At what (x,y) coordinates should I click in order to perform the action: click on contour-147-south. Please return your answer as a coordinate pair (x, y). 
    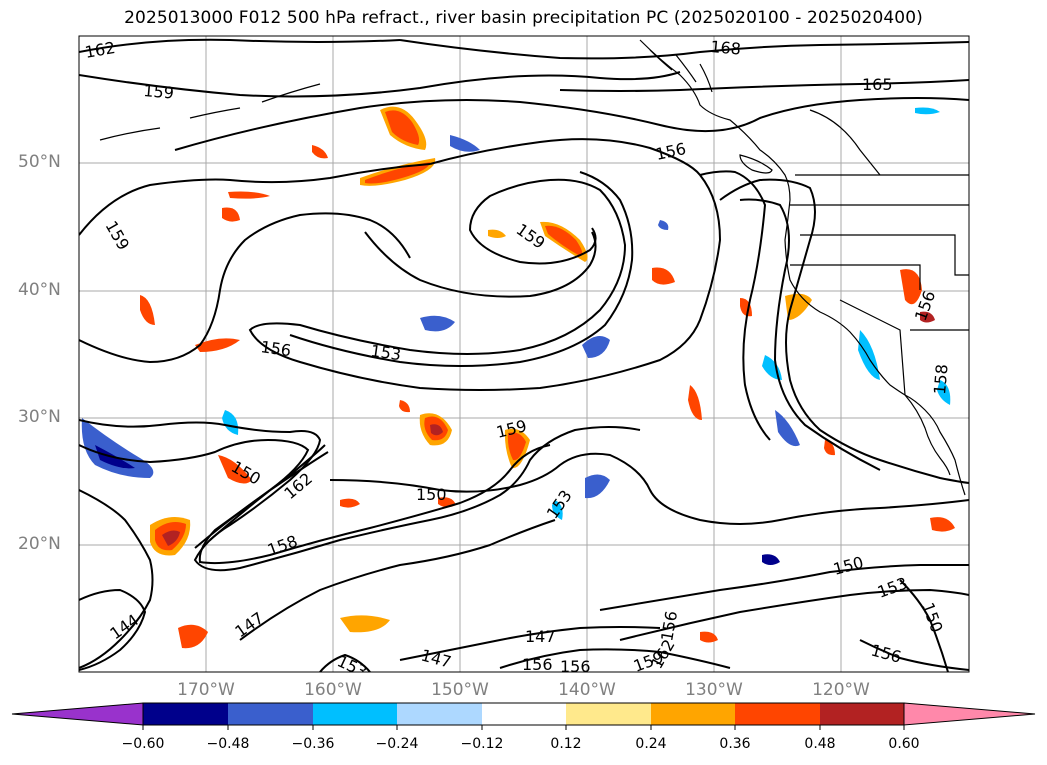
    Looking at the image, I should click on (397, 580).